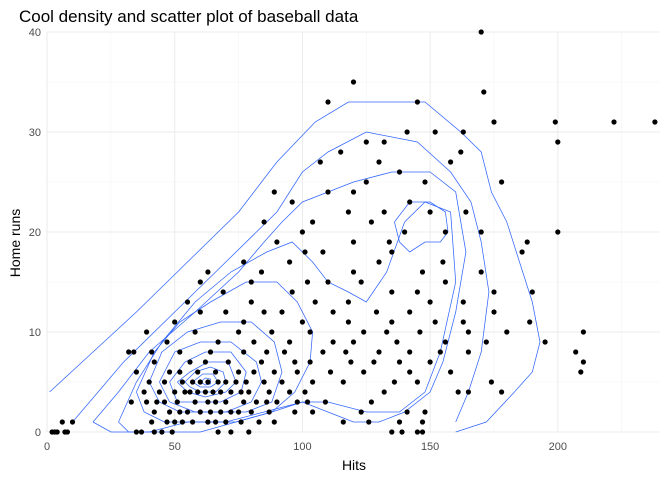 The height and width of the screenshot is (480, 672). I want to click on x-axis-label: Hits, so click(354, 465).